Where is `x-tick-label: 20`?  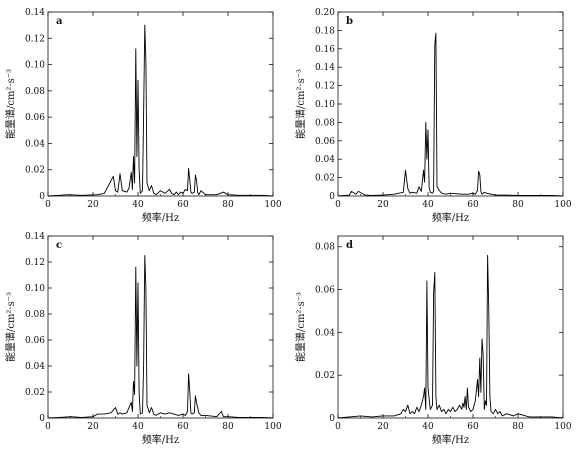 x-tick-label: 20 is located at coordinates (383, 205).